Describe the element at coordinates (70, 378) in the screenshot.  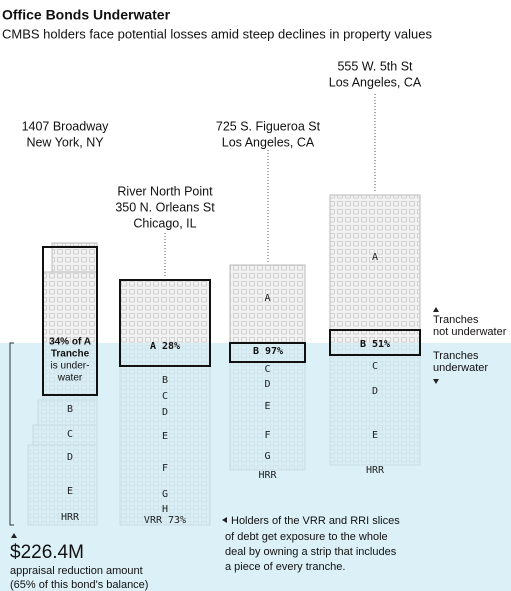
I see `highlight-label: water` at that location.